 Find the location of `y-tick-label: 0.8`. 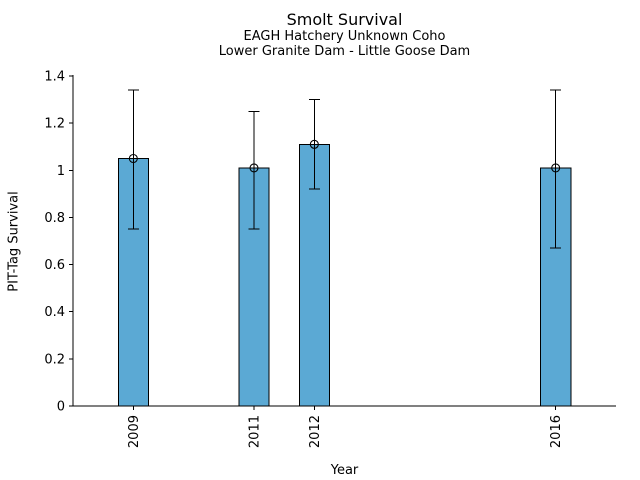

y-tick-label: 0.8 is located at coordinates (54, 218).